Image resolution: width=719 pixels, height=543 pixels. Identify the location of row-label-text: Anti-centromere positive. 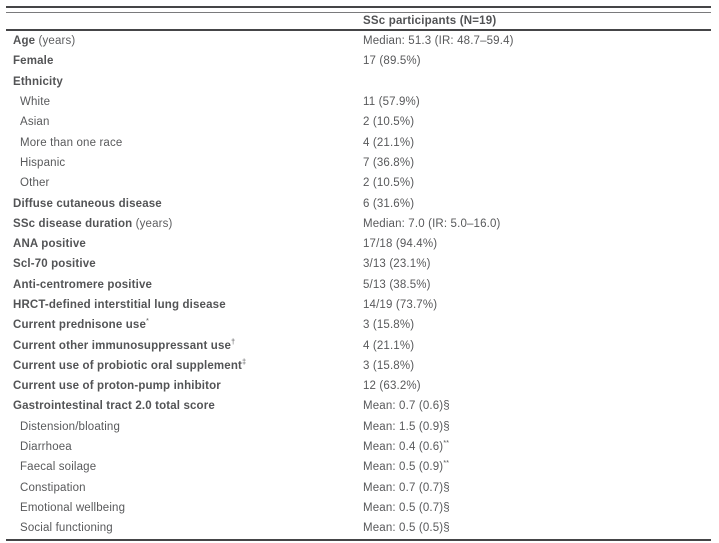
(83, 284).